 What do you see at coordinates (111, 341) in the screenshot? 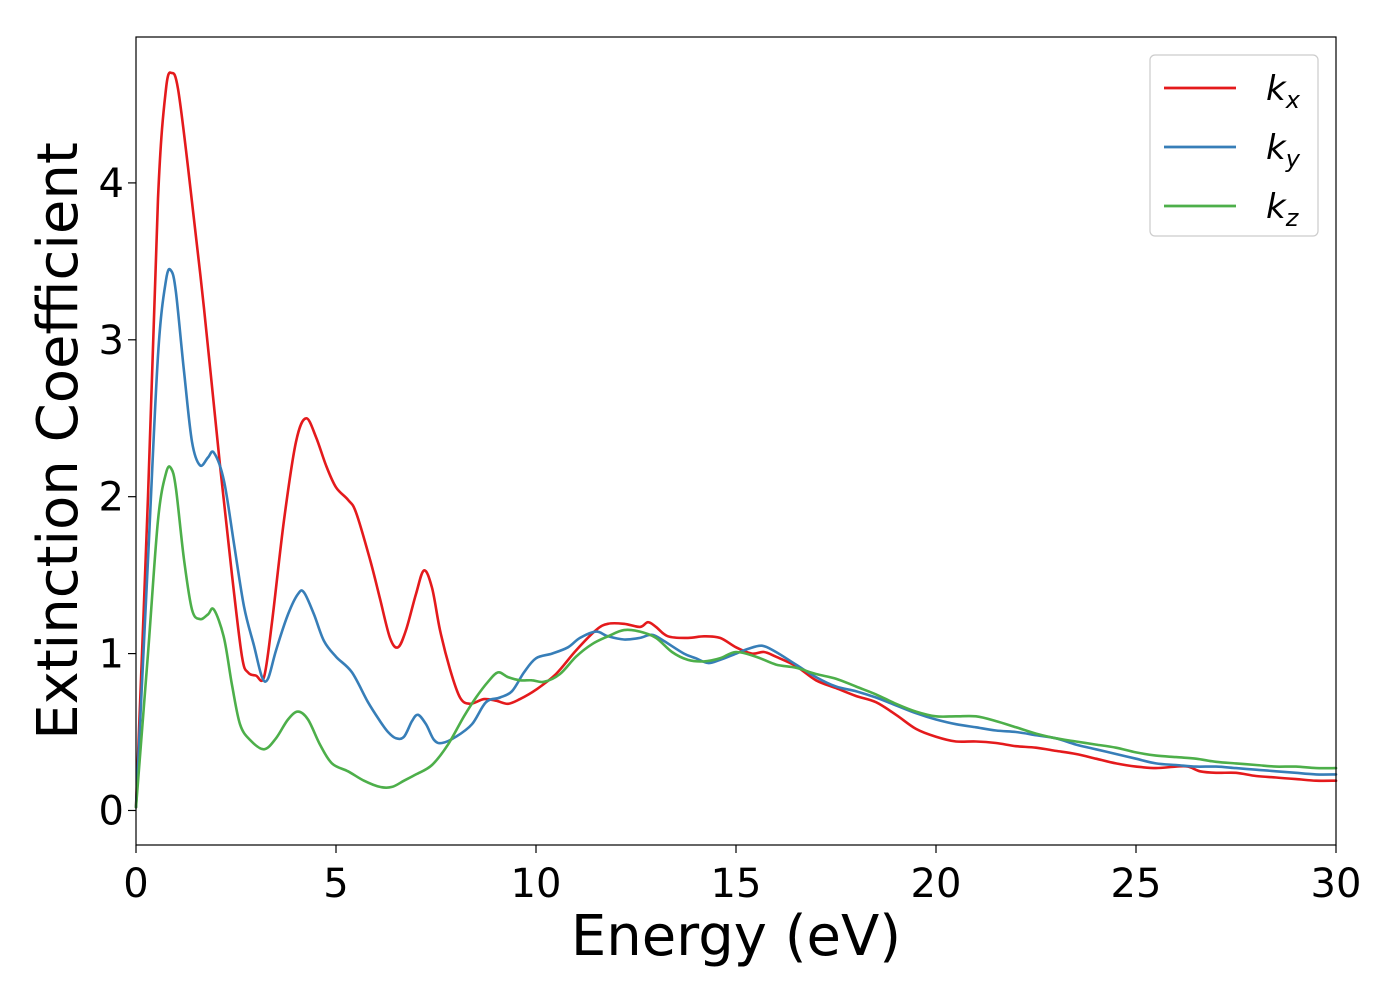
I see `y-tick-label: 3` at bounding box center [111, 341].